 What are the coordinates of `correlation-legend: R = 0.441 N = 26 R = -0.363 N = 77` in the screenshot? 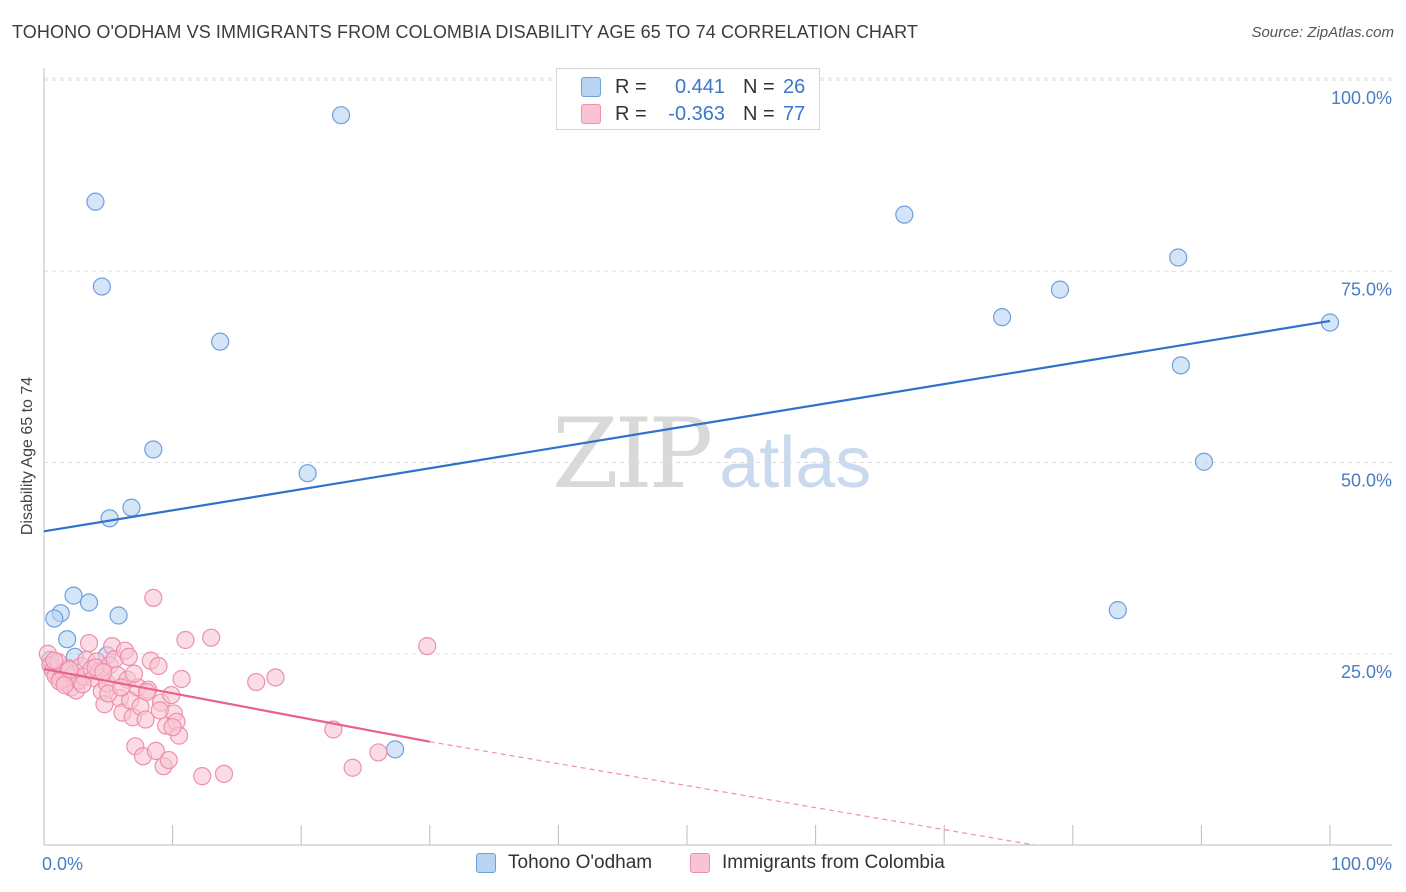 It's located at (688, 99).